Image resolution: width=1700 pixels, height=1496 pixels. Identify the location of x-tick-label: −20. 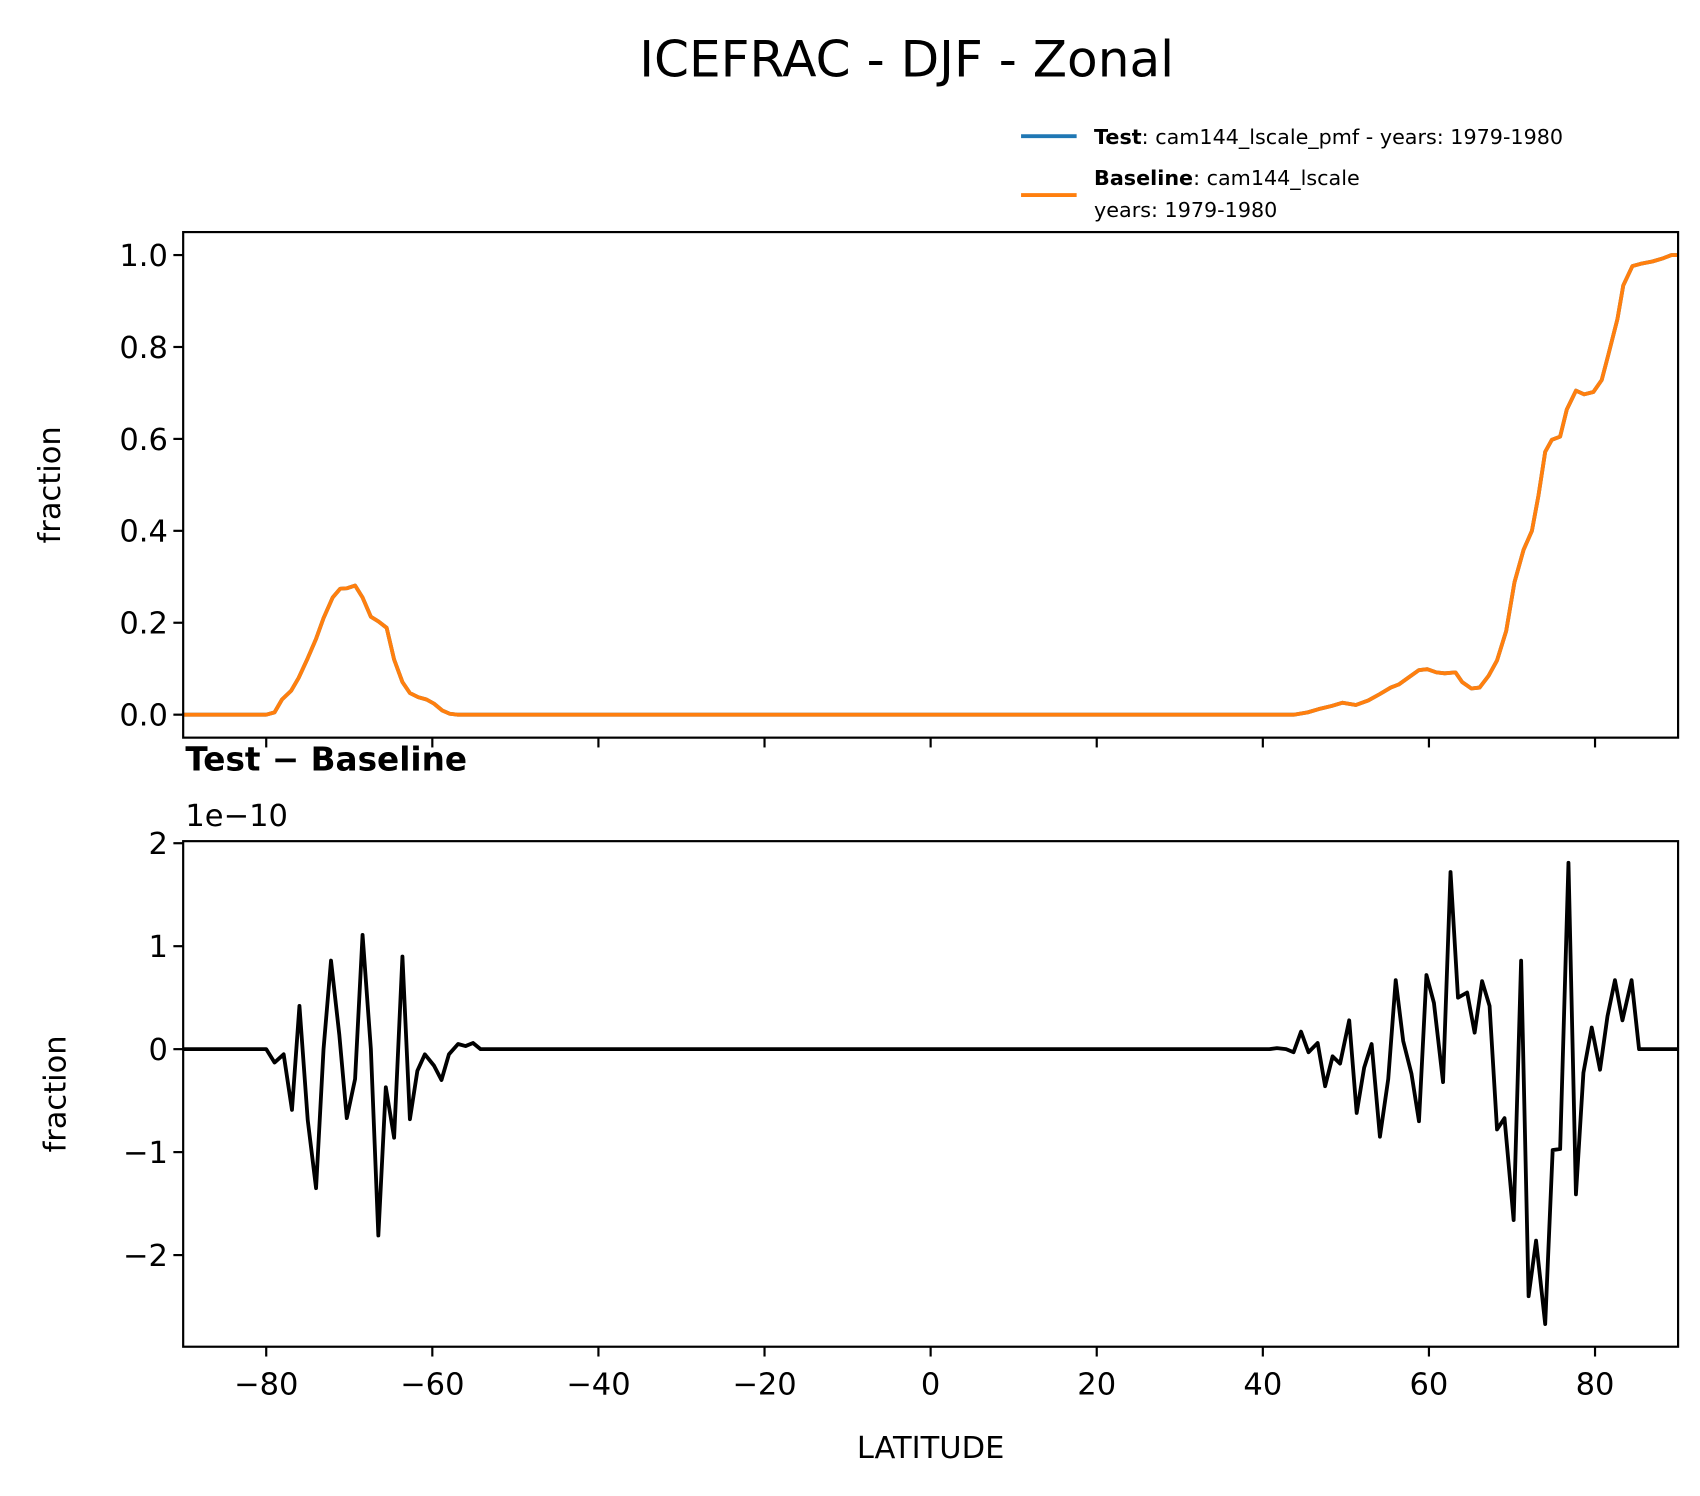
(764, 1385).